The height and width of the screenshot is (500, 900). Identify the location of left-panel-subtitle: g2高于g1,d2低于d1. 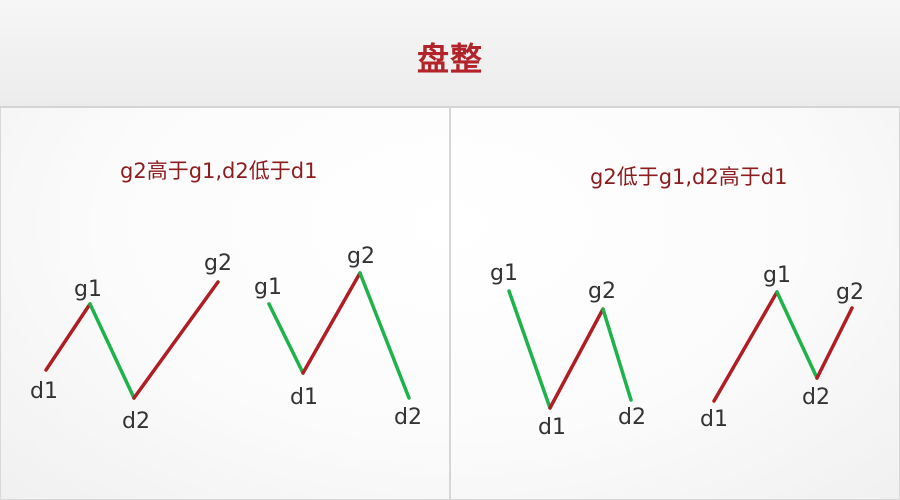
(219, 171).